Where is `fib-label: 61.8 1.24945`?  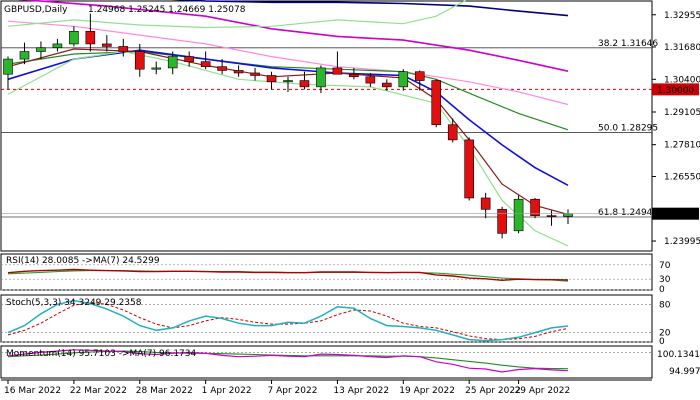 fib-label: 61.8 1.24945 is located at coordinates (628, 213).